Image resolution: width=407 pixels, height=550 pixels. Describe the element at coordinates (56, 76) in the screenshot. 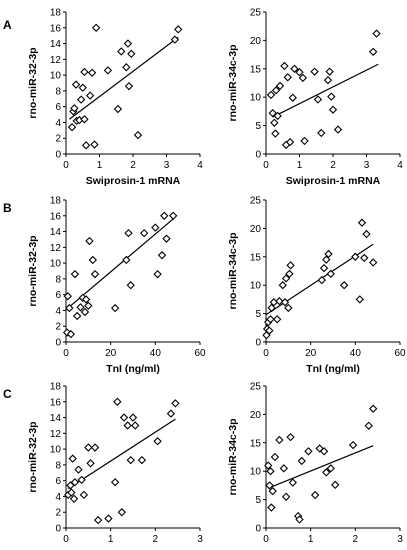

I see `chart-1-y-tick-label: 10` at that location.